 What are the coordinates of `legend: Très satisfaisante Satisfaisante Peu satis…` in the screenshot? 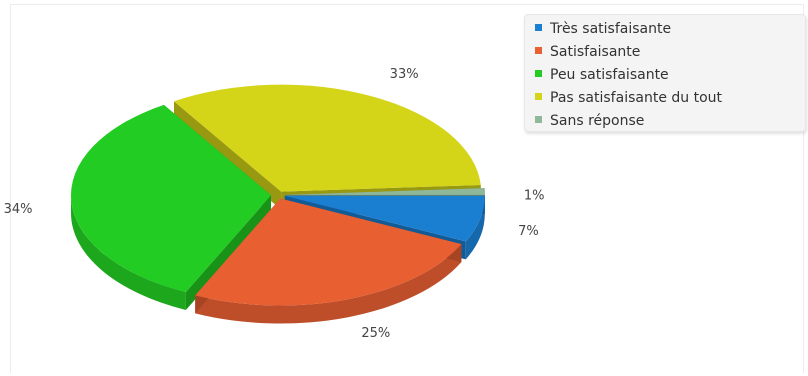 It's located at (665, 73).